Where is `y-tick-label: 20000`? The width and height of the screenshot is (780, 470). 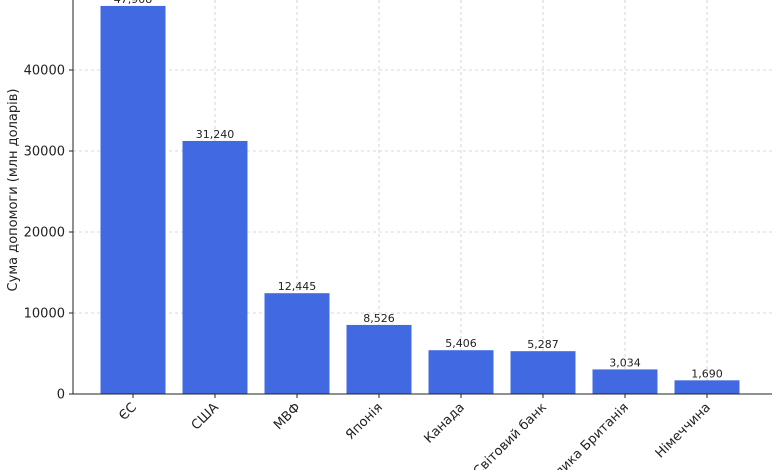
y-tick-label: 20000 is located at coordinates (44, 233).